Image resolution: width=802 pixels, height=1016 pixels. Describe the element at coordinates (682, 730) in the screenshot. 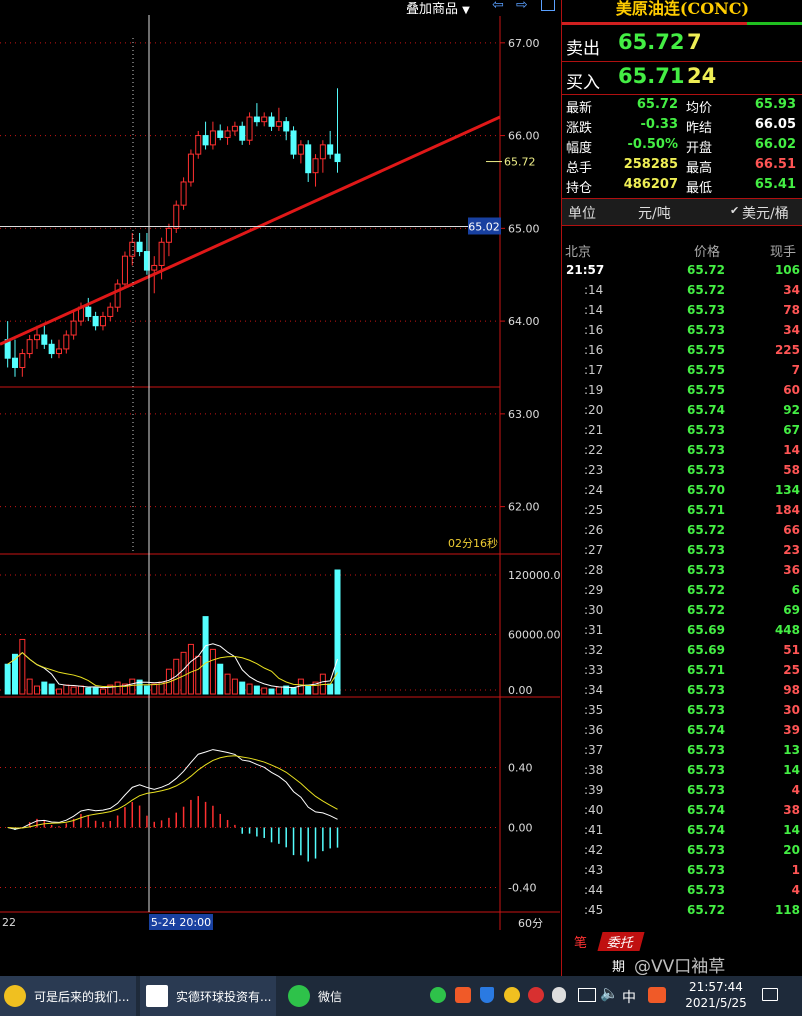

I see `tick-row: :36 65.74 39` at that location.